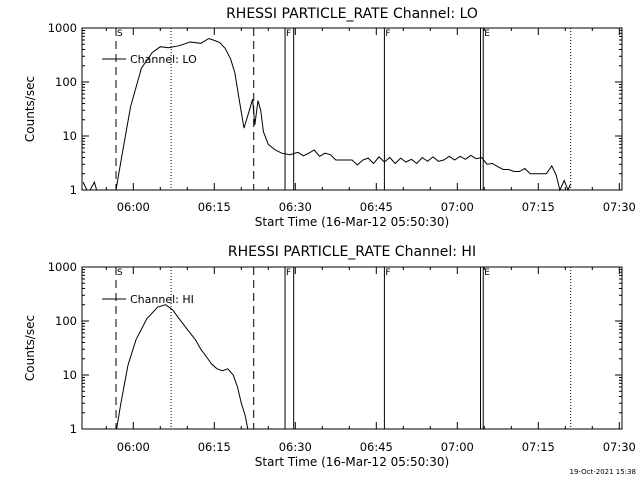  I want to click on chart-title: RHESSI PARTICLE_RATE Channel: LO, so click(352, 14).